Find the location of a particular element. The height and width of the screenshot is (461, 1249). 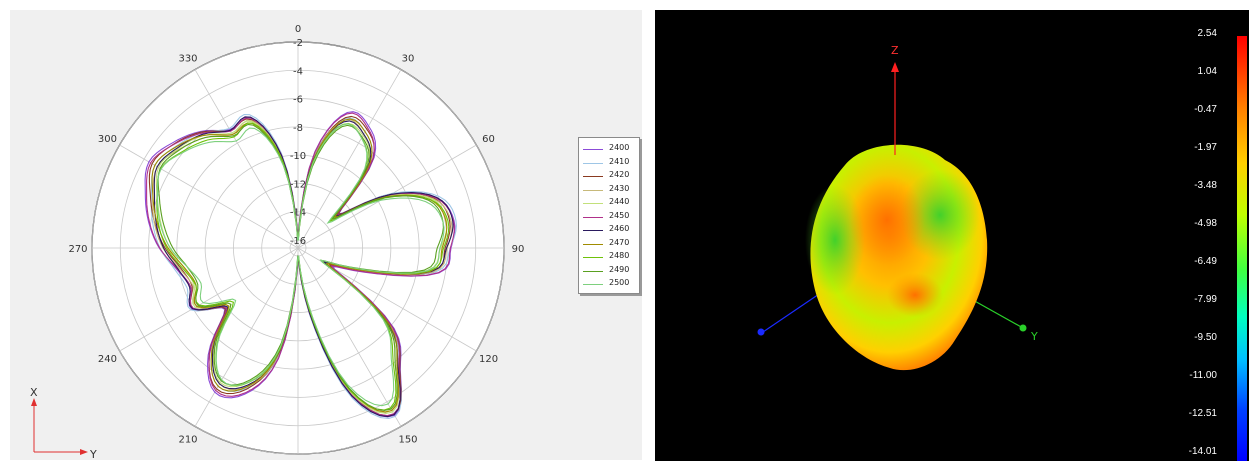

legend-item: 2480 is located at coordinates (610, 257).